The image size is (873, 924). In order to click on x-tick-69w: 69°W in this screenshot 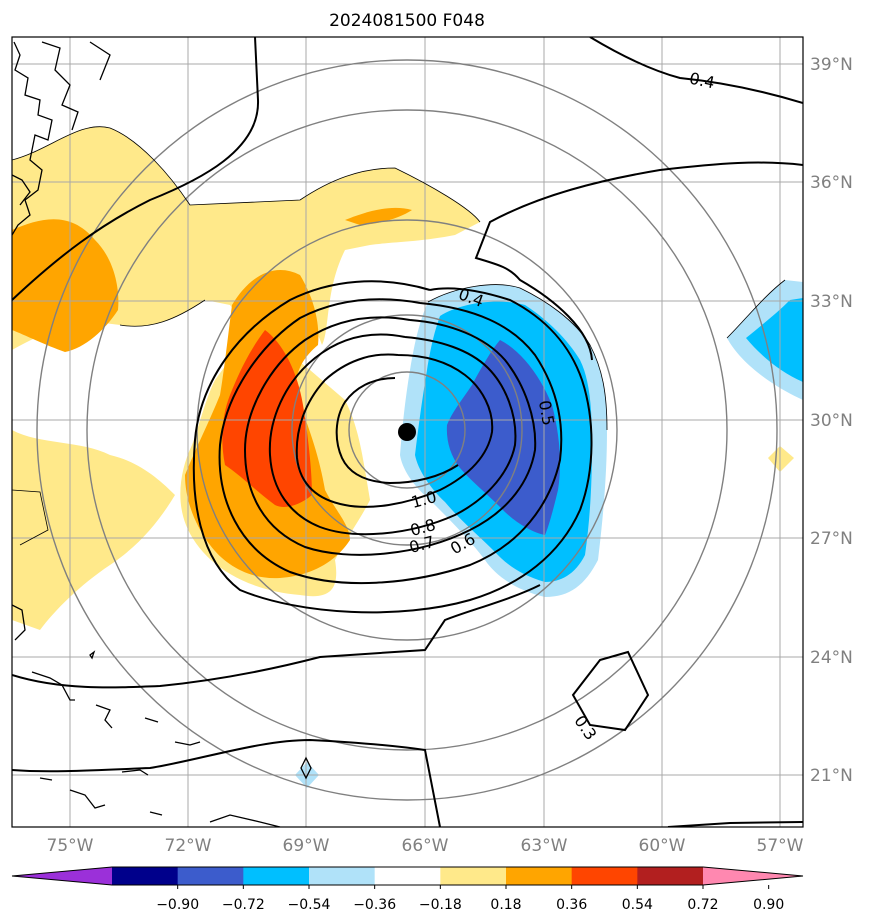, I will do `click(306, 846)`.